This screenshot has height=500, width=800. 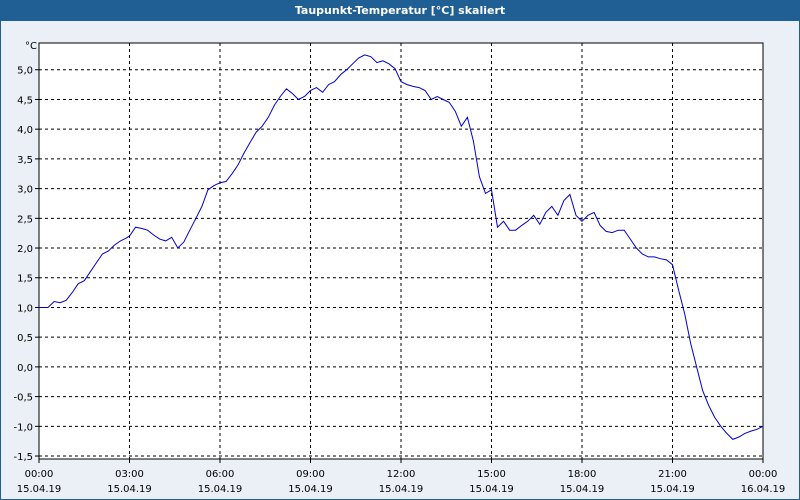 What do you see at coordinates (25, 100) in the screenshot?
I see `y-tick-label: 4,5` at bounding box center [25, 100].